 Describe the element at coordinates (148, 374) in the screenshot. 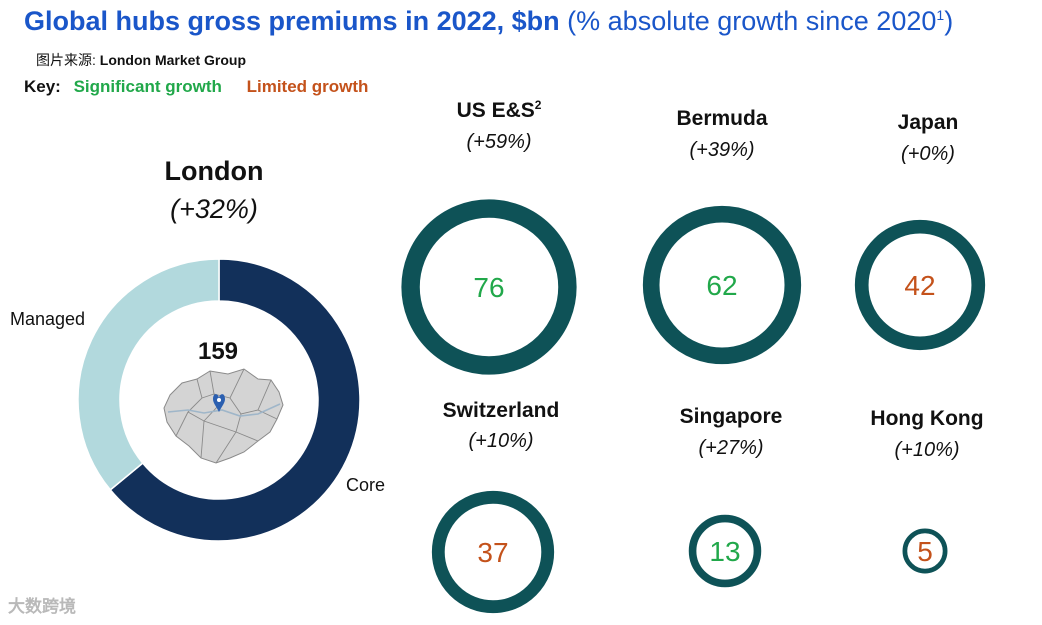

I see `donut-segment-managed` at that location.